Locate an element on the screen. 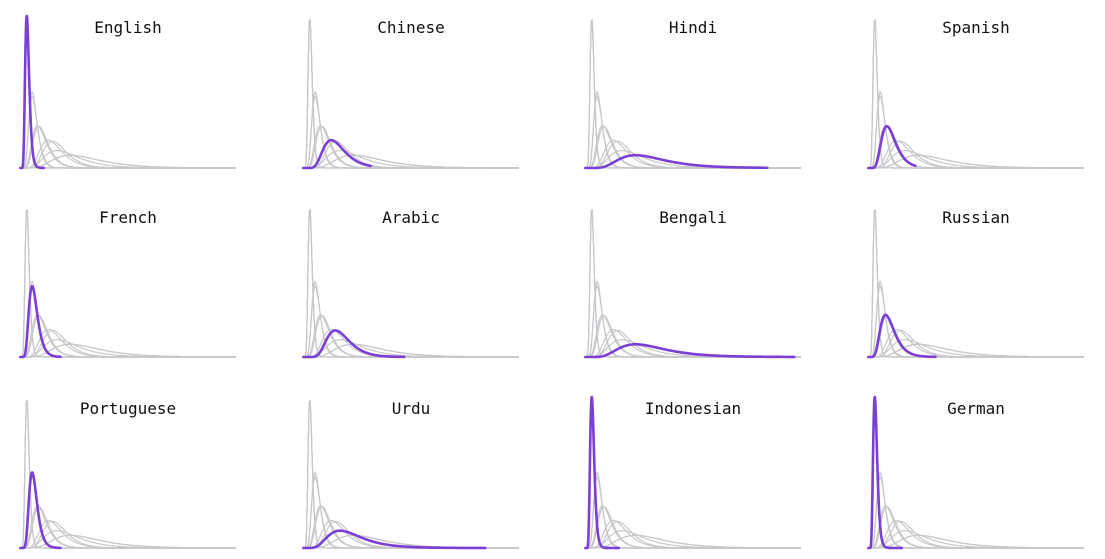  panel-spanish: Spanish is located at coordinates (975, 94).